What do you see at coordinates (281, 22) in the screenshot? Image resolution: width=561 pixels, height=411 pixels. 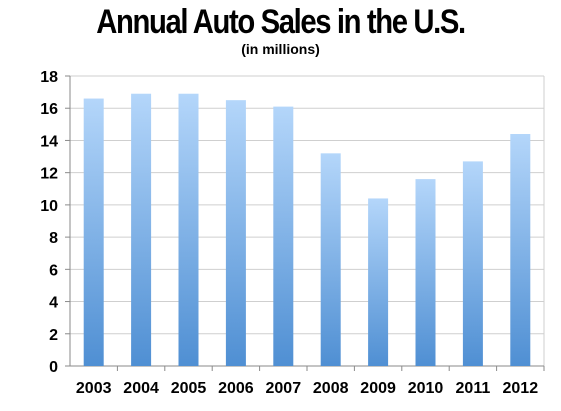 I see `chart-title: Annual Auto Sales in the U.S.` at bounding box center [281, 22].